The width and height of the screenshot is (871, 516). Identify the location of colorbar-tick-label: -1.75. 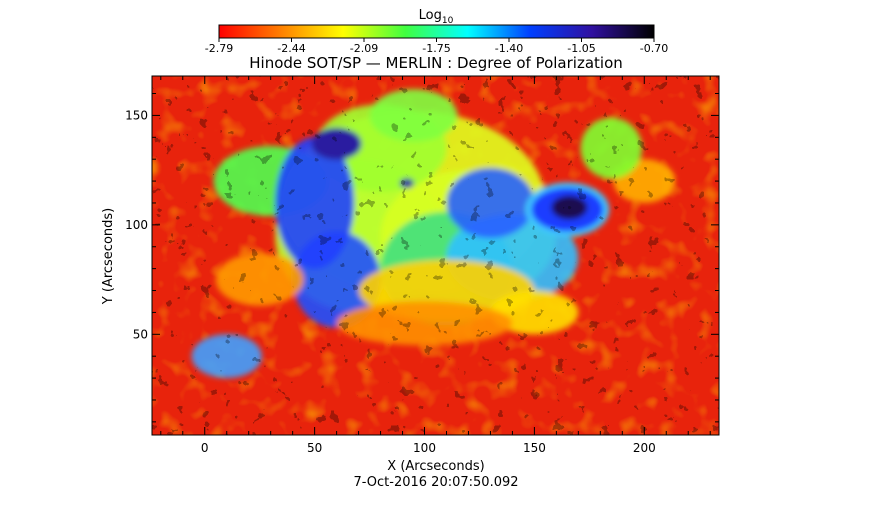
(436, 48).